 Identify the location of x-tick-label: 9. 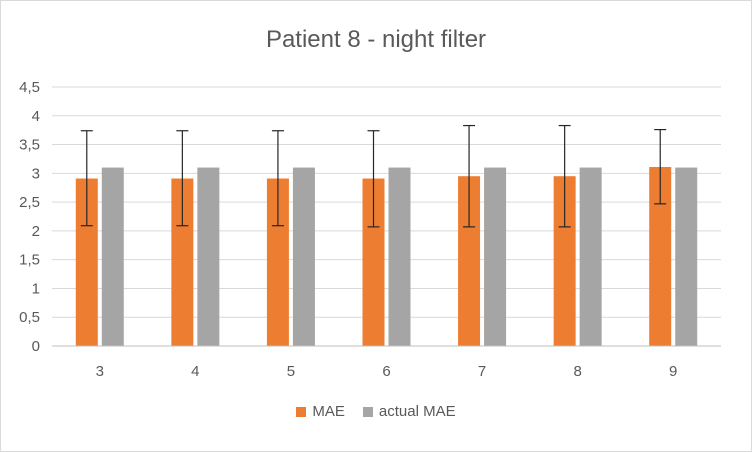
(673, 371).